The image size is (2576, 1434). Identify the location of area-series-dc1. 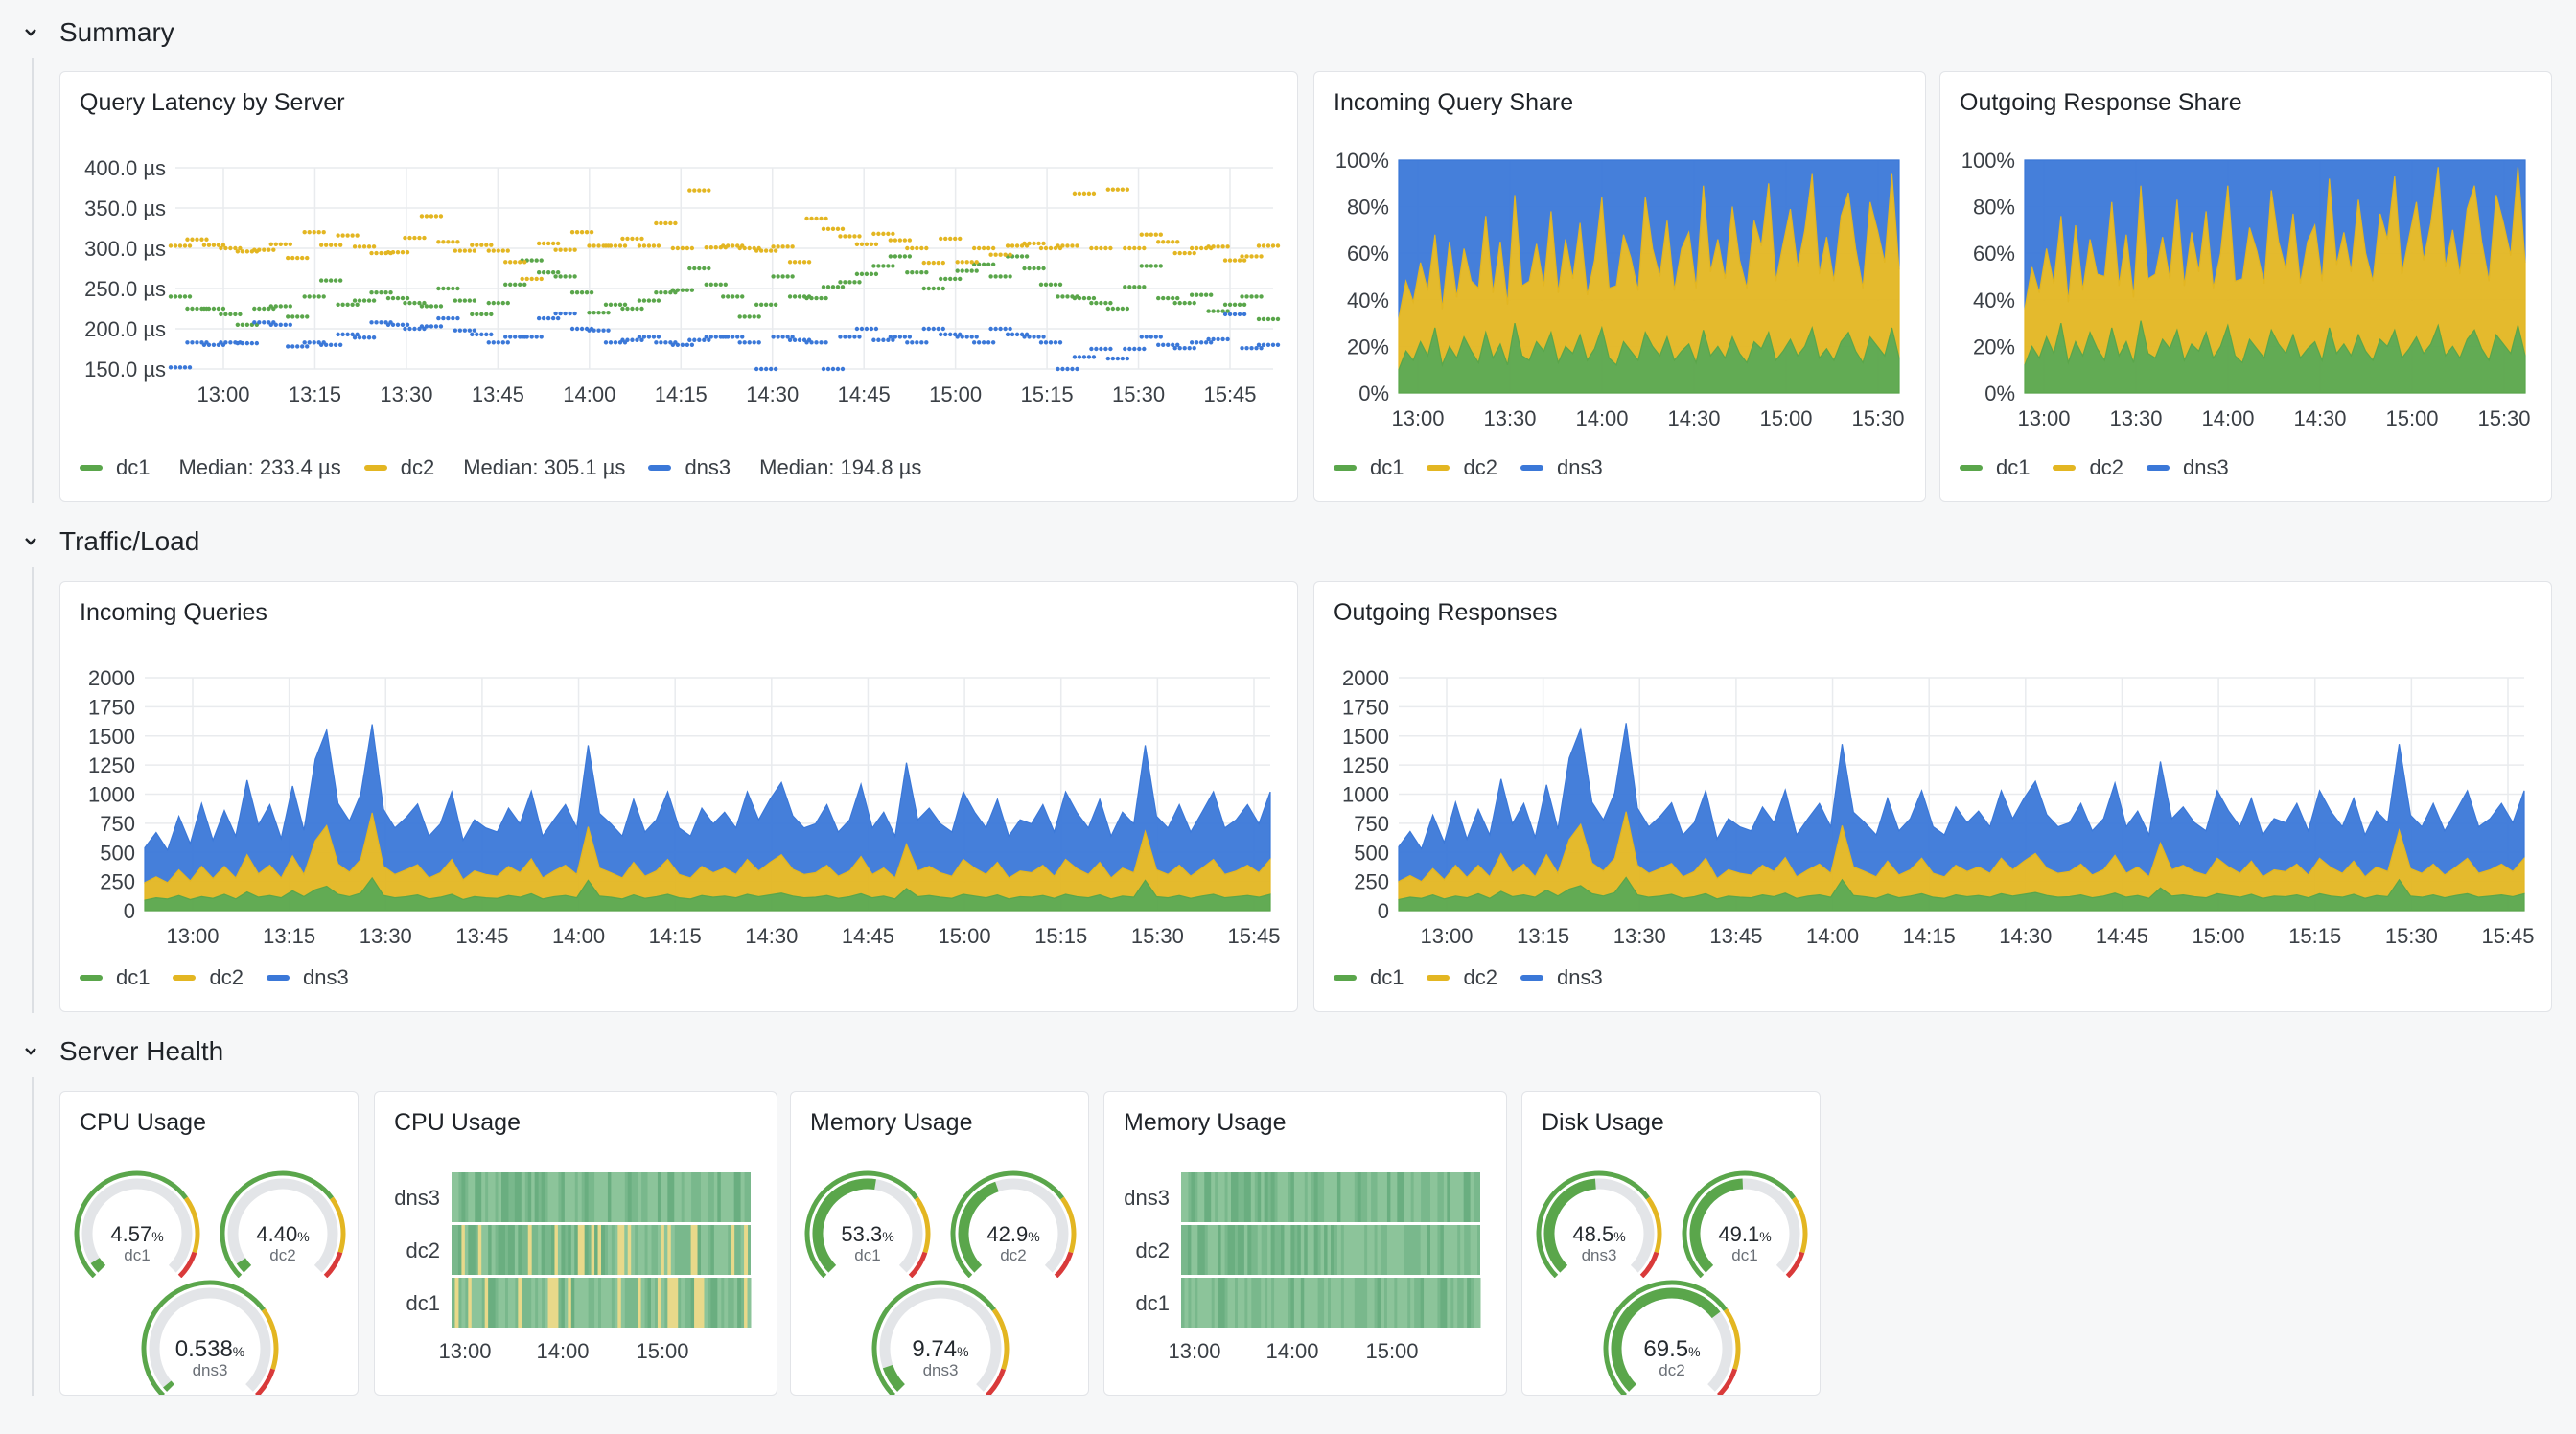
(1649, 358).